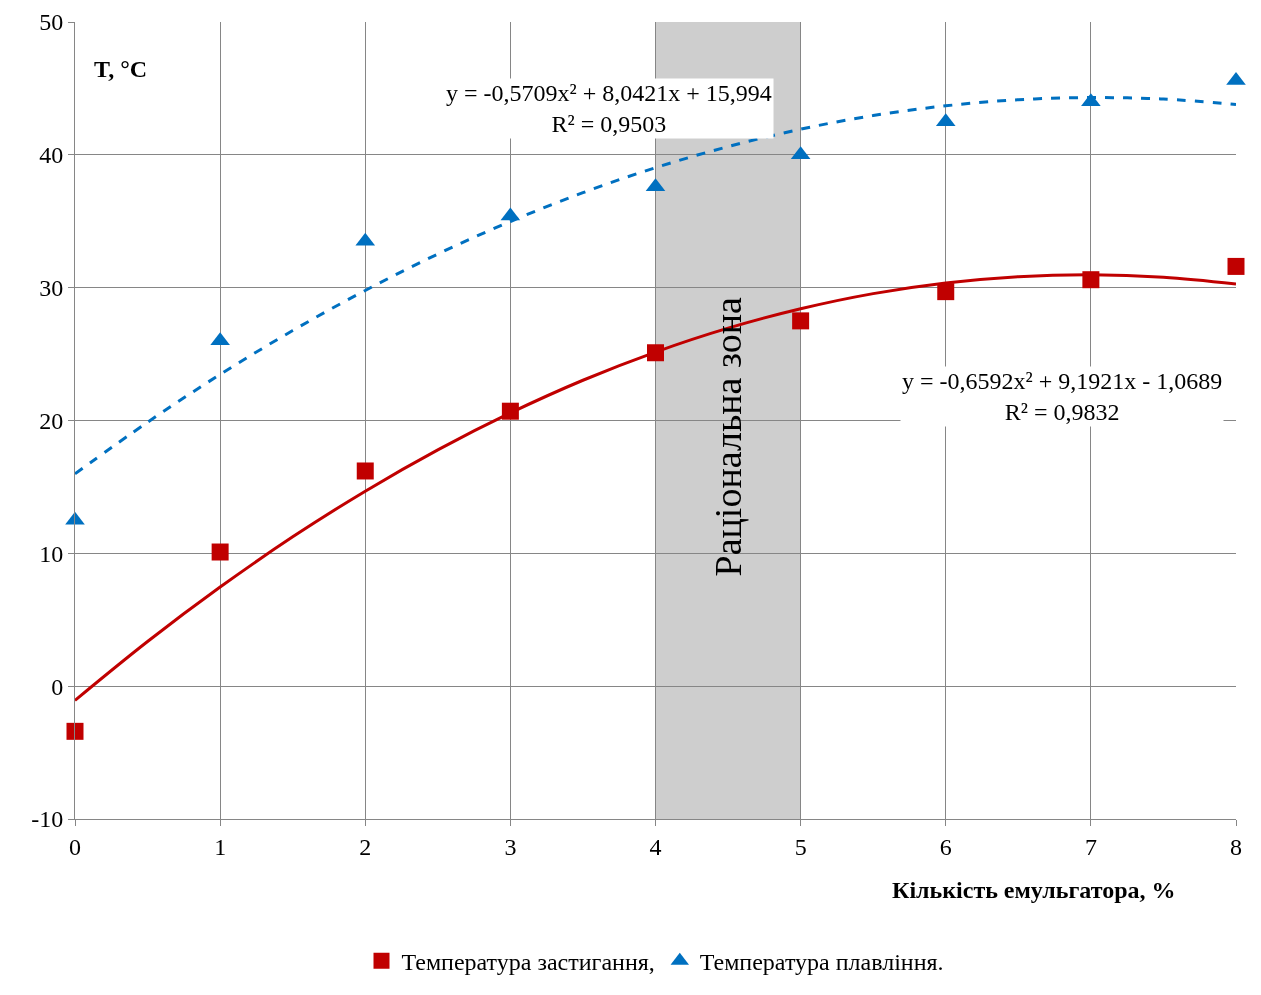  Describe the element at coordinates (51, 22) in the screenshot. I see `y-tick-label: 50` at that location.